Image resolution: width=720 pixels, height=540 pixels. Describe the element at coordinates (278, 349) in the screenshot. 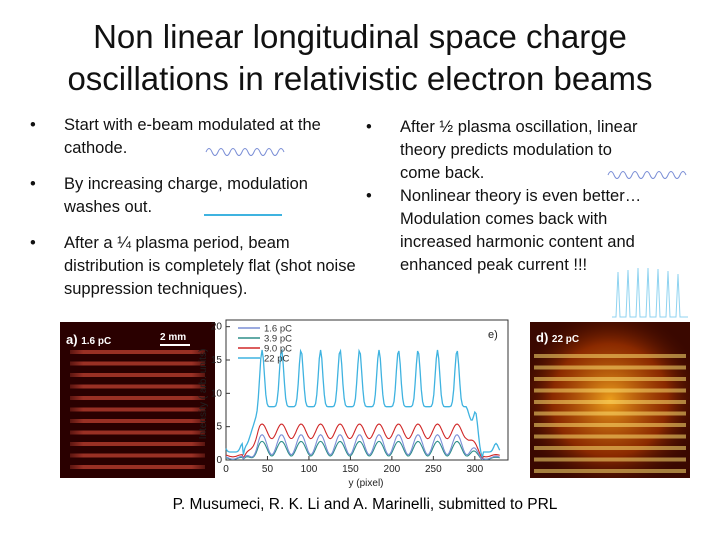

I see `legend-entry: 9.0 pC` at that location.